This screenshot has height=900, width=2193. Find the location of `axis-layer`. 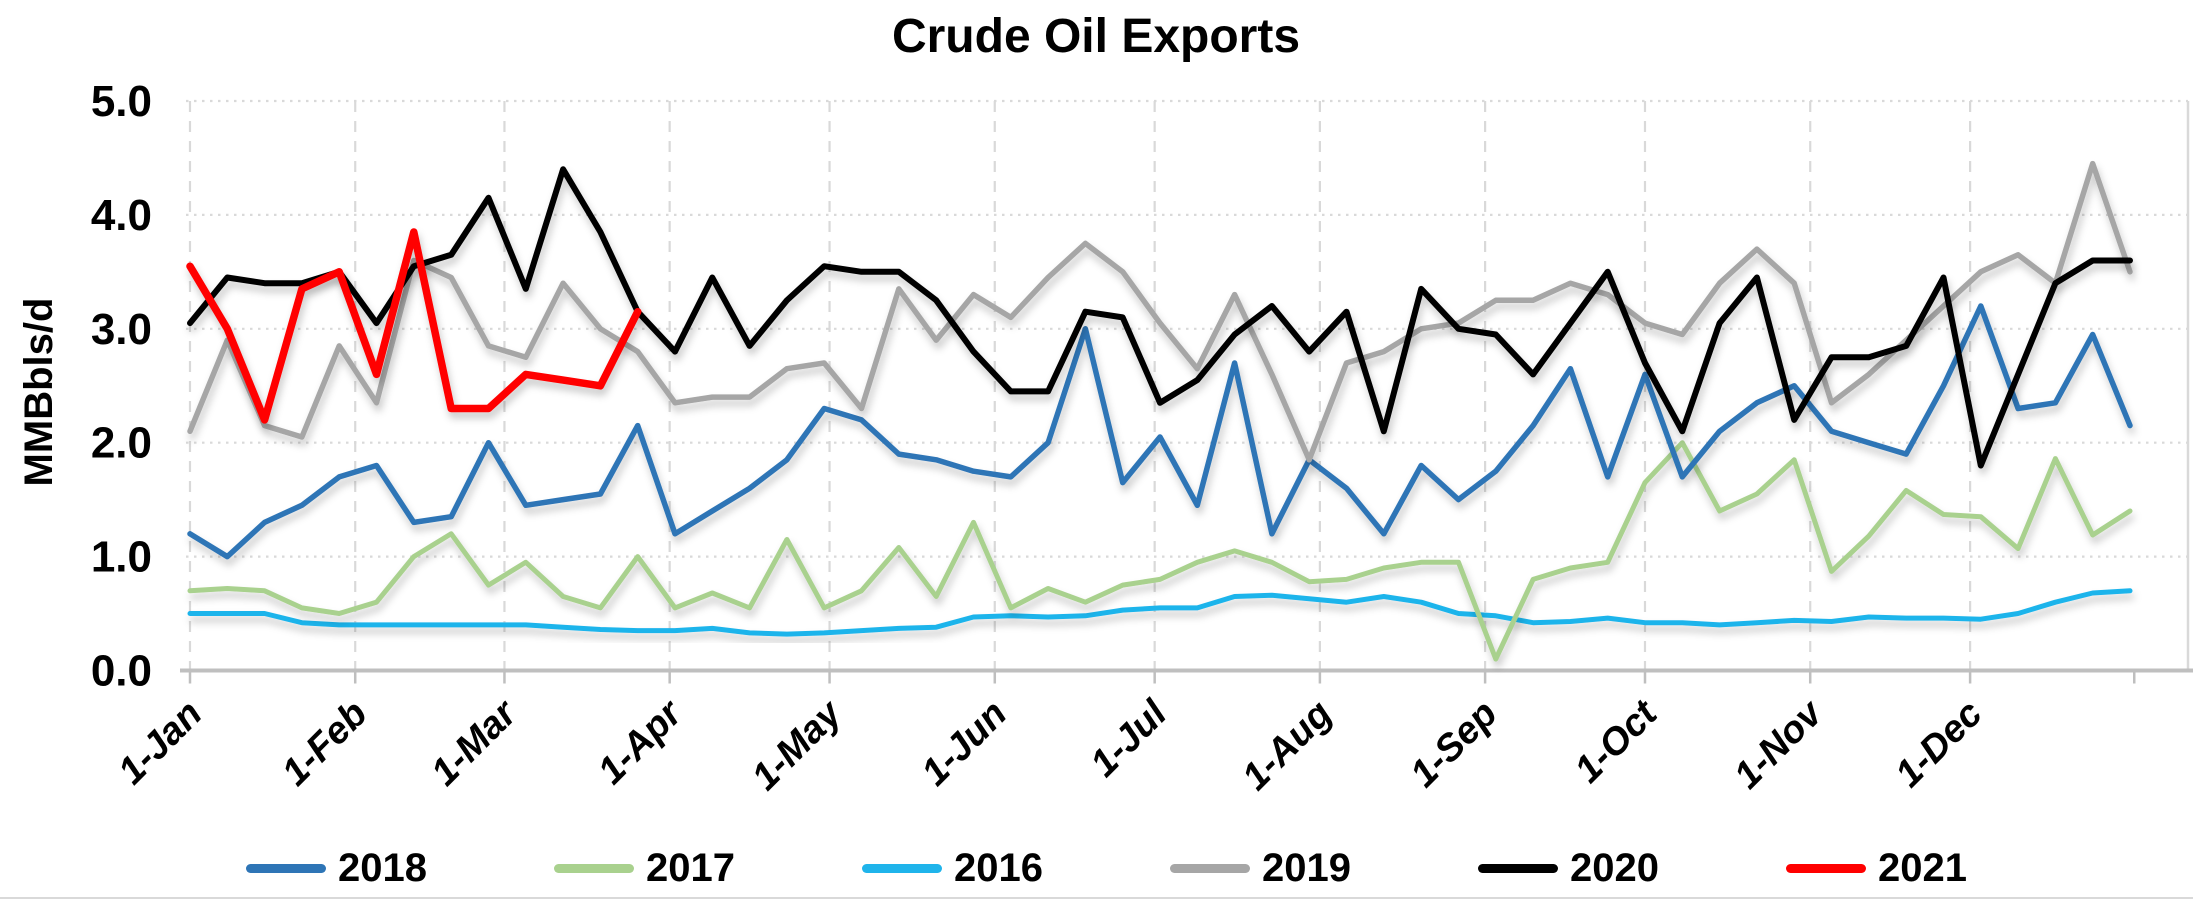

axis-layer is located at coordinates (1186, 676).